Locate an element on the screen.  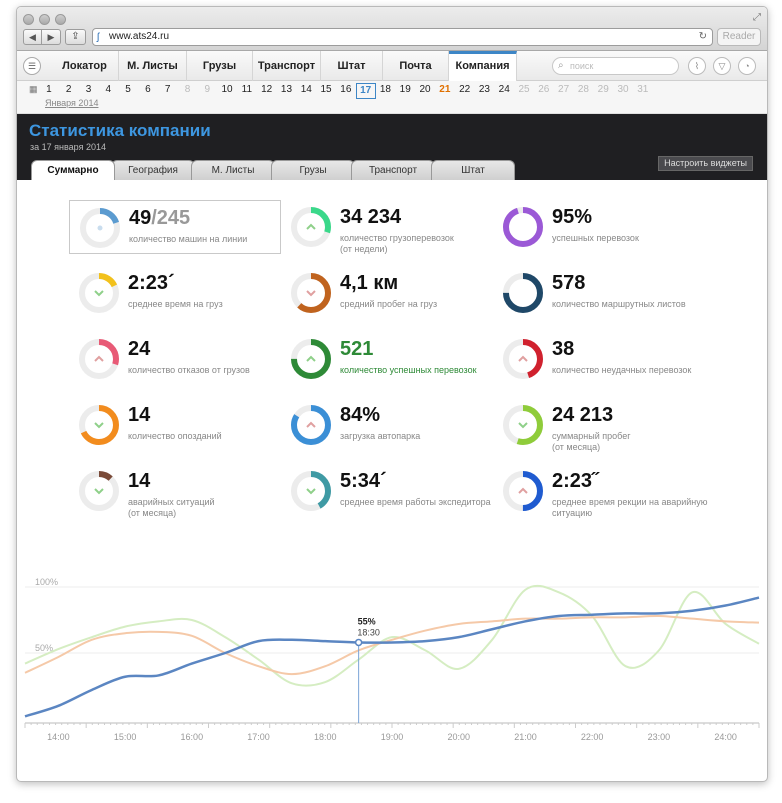
attachment-icon: ⌇ is located at coordinates (697, 66).